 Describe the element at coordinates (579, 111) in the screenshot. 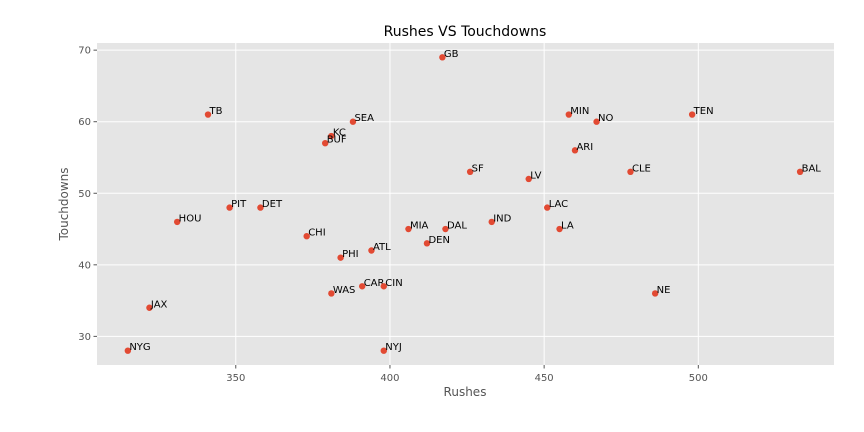

I see `point-label: MIN` at that location.